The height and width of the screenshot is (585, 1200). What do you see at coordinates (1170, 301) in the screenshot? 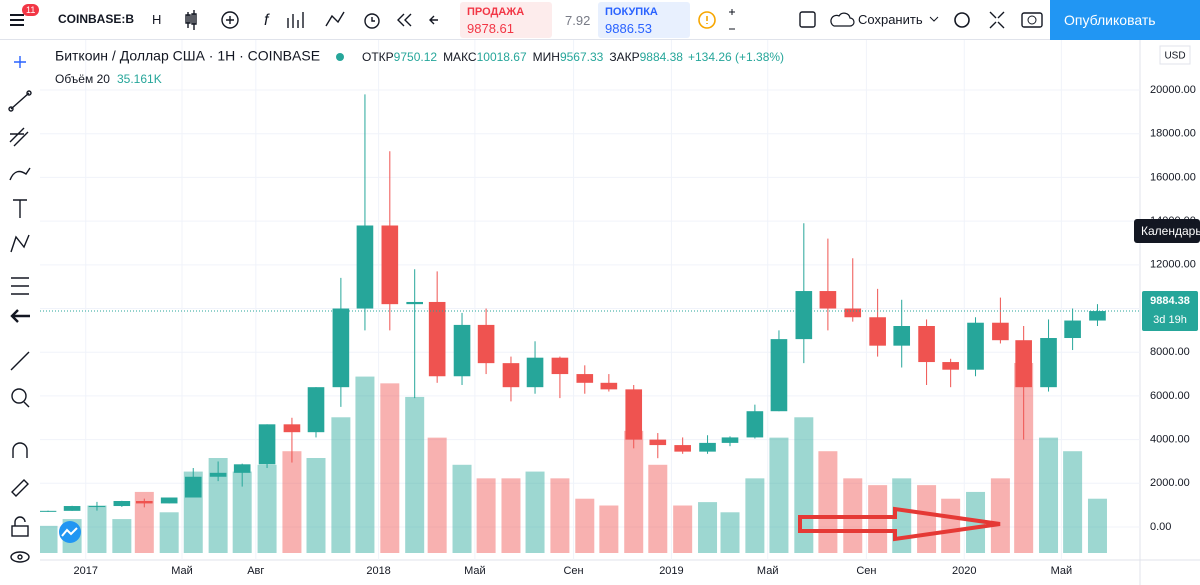
I see `last-price-label: 9884.38` at bounding box center [1170, 301].